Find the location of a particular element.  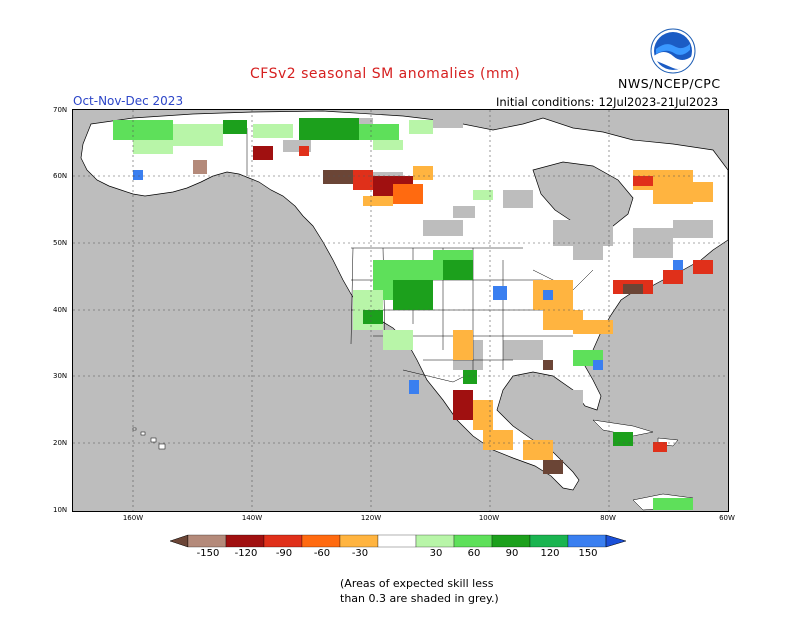

colorbar-label: 90 is located at coordinates (512, 553).